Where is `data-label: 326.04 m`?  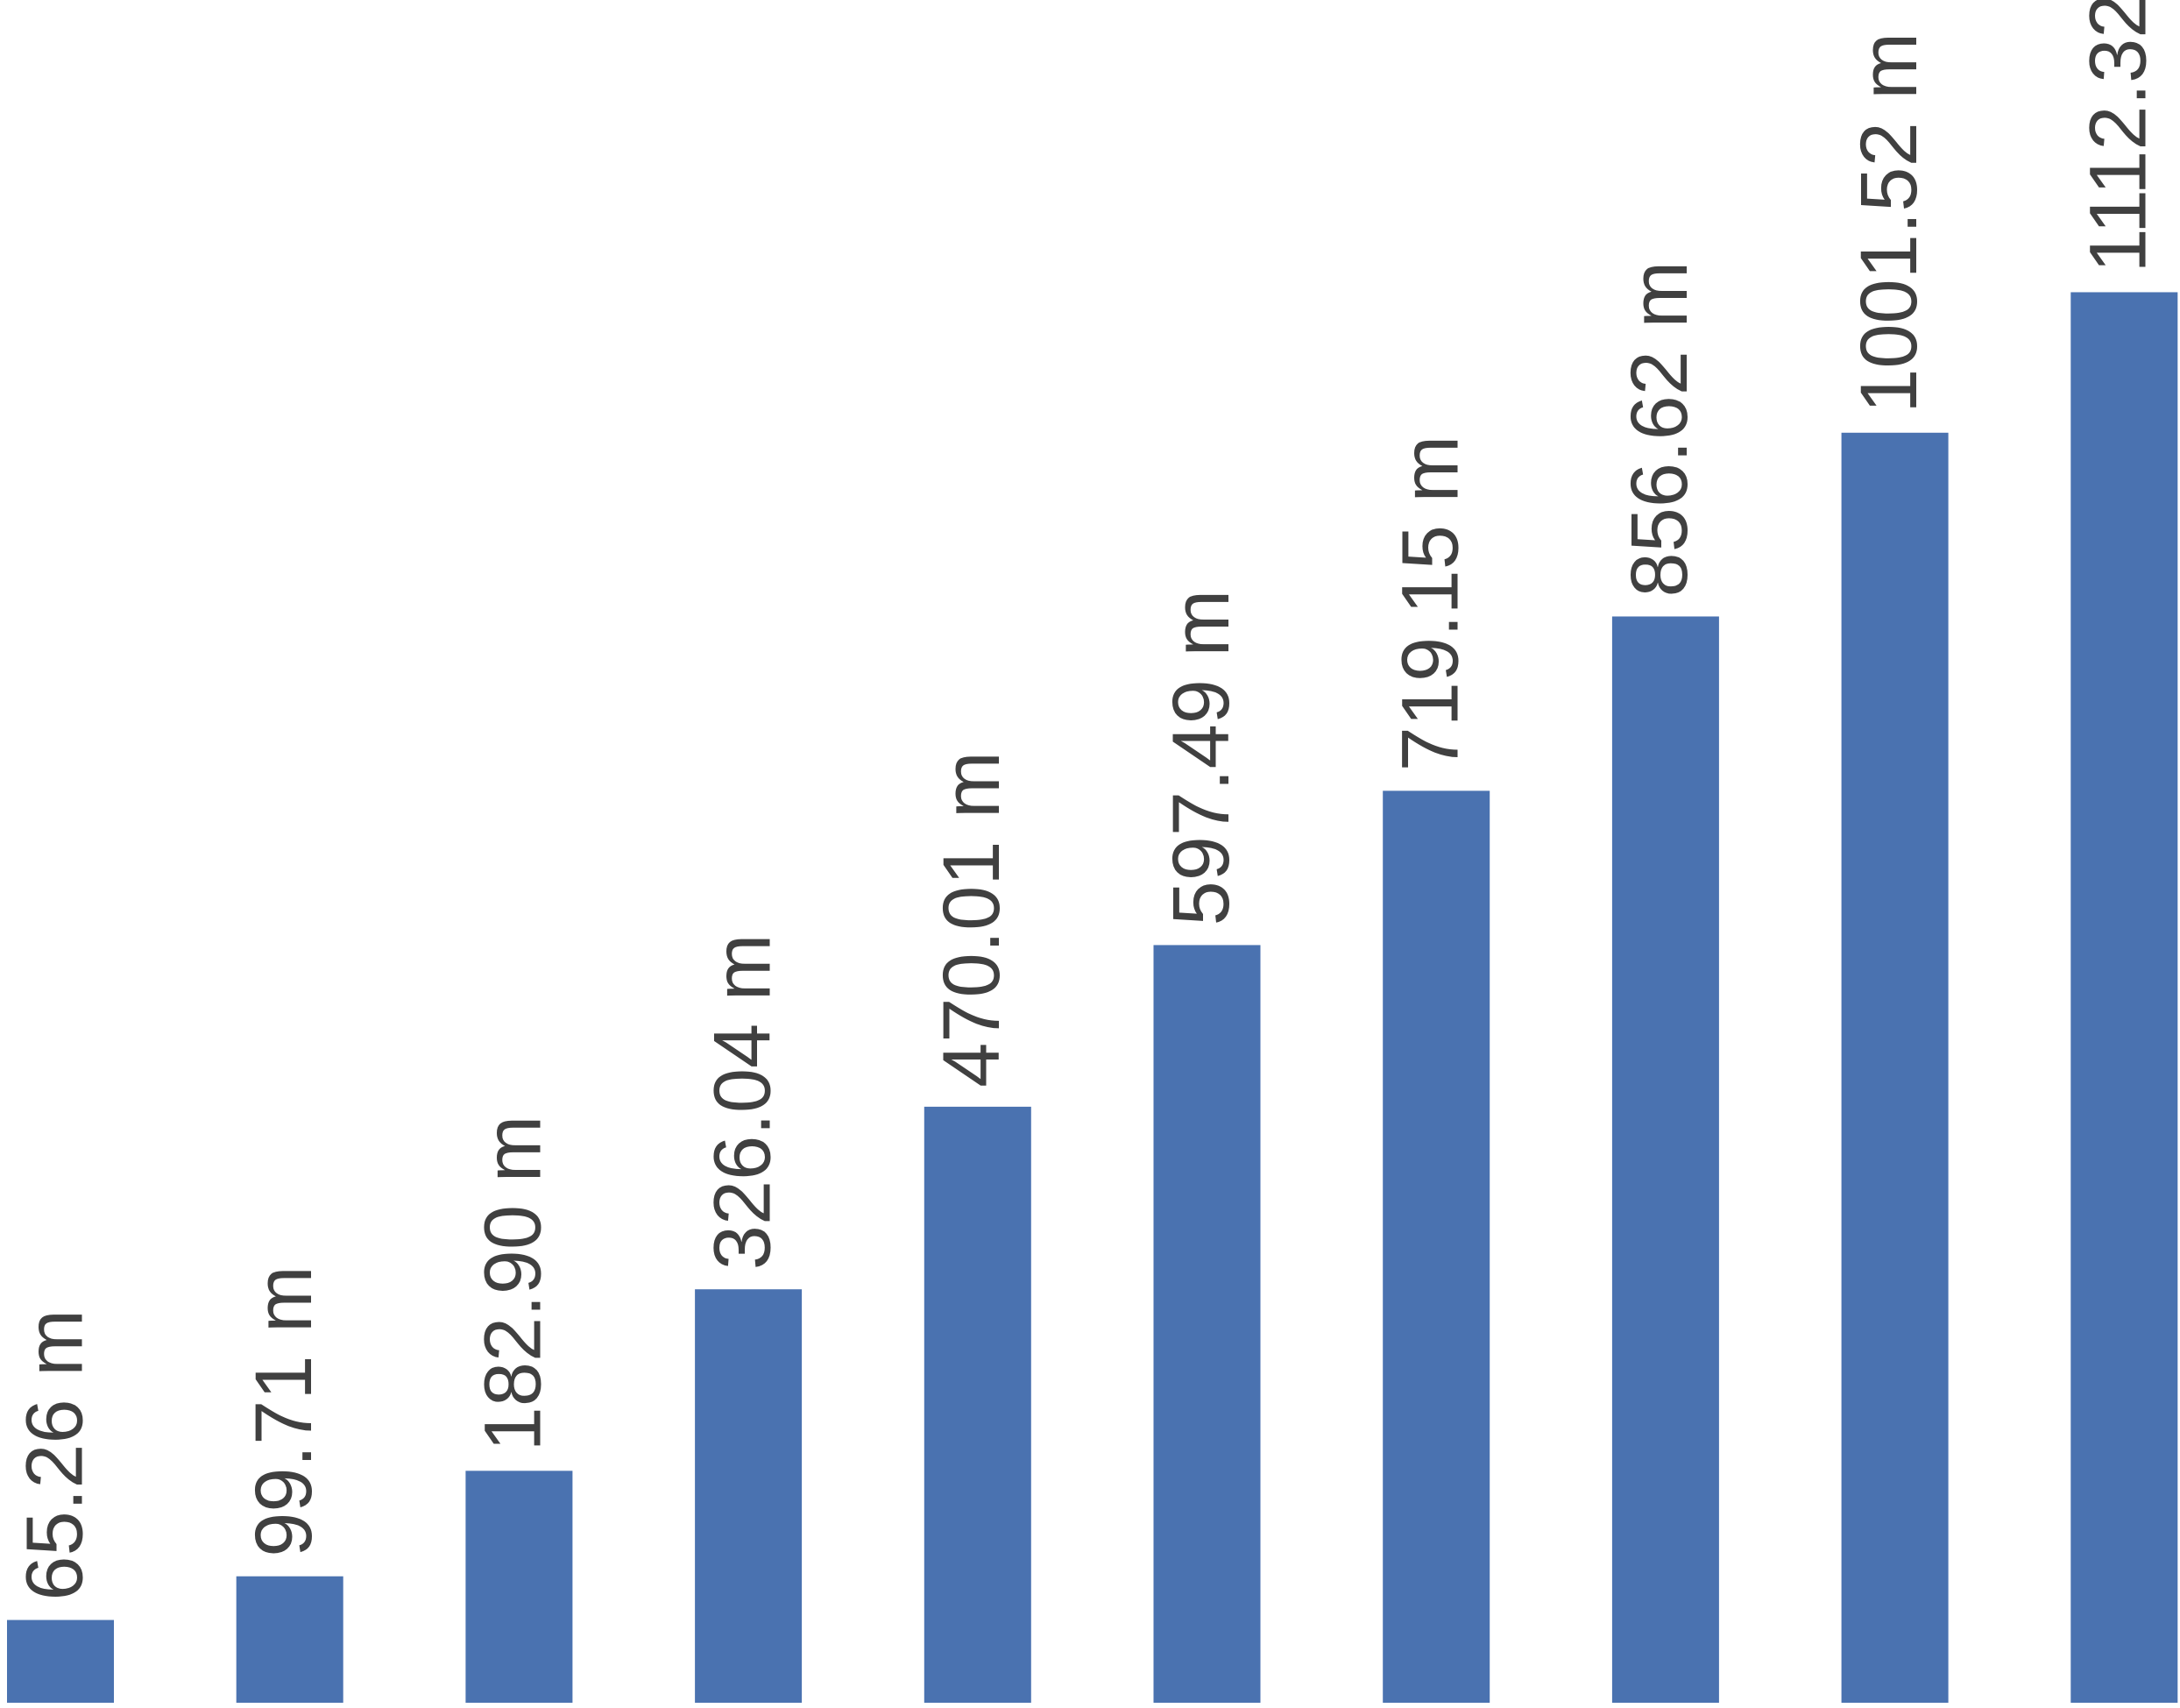
data-label: 326.04 m is located at coordinates (742, 1102).